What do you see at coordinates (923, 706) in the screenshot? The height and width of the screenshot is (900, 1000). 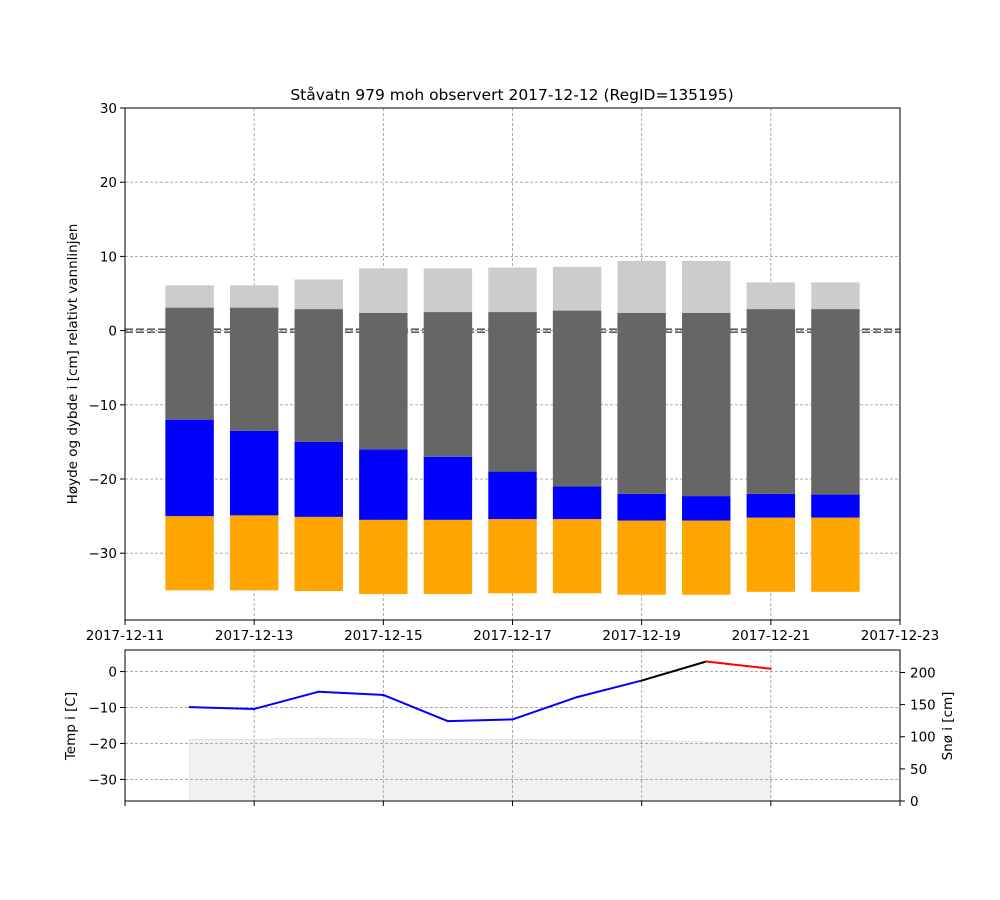 I see `y-tick-label-right: 150` at bounding box center [923, 706].